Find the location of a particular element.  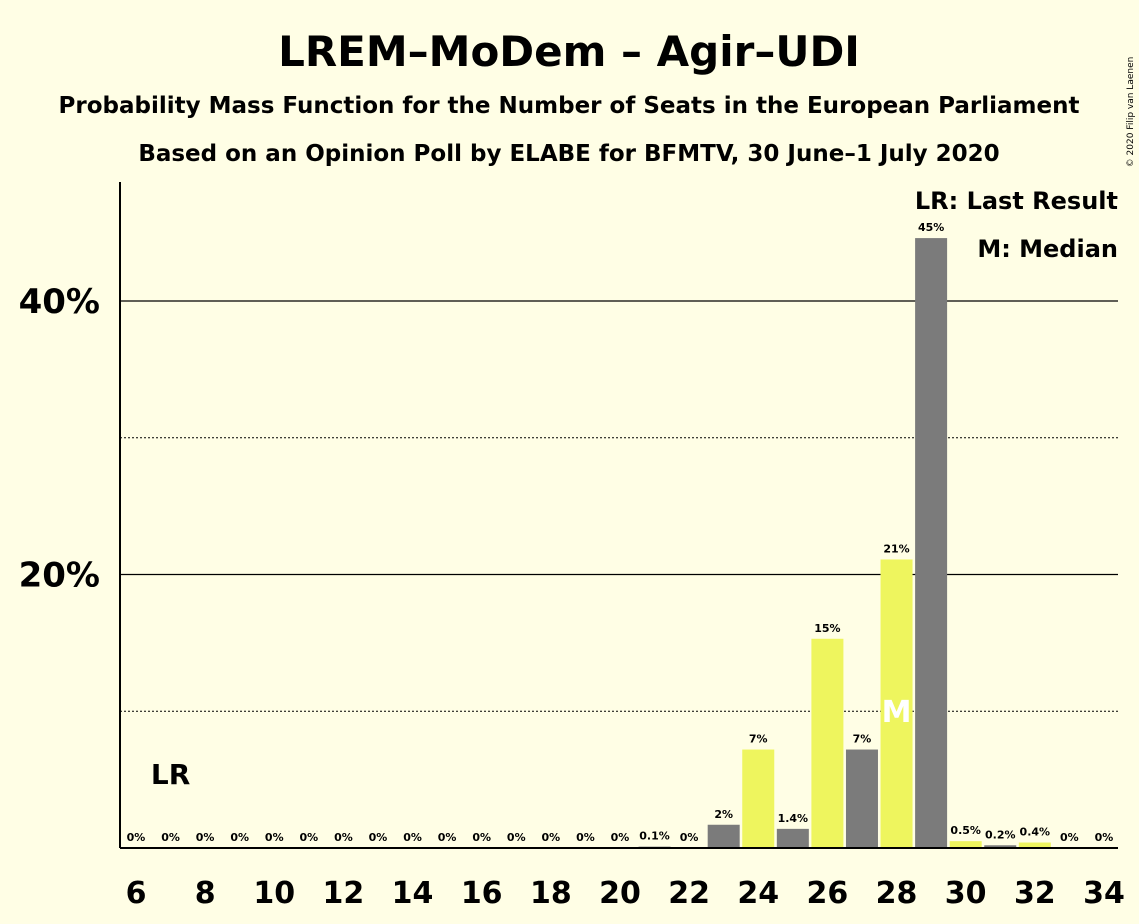

data-label-seat-8: 0% is located at coordinates (205, 837).